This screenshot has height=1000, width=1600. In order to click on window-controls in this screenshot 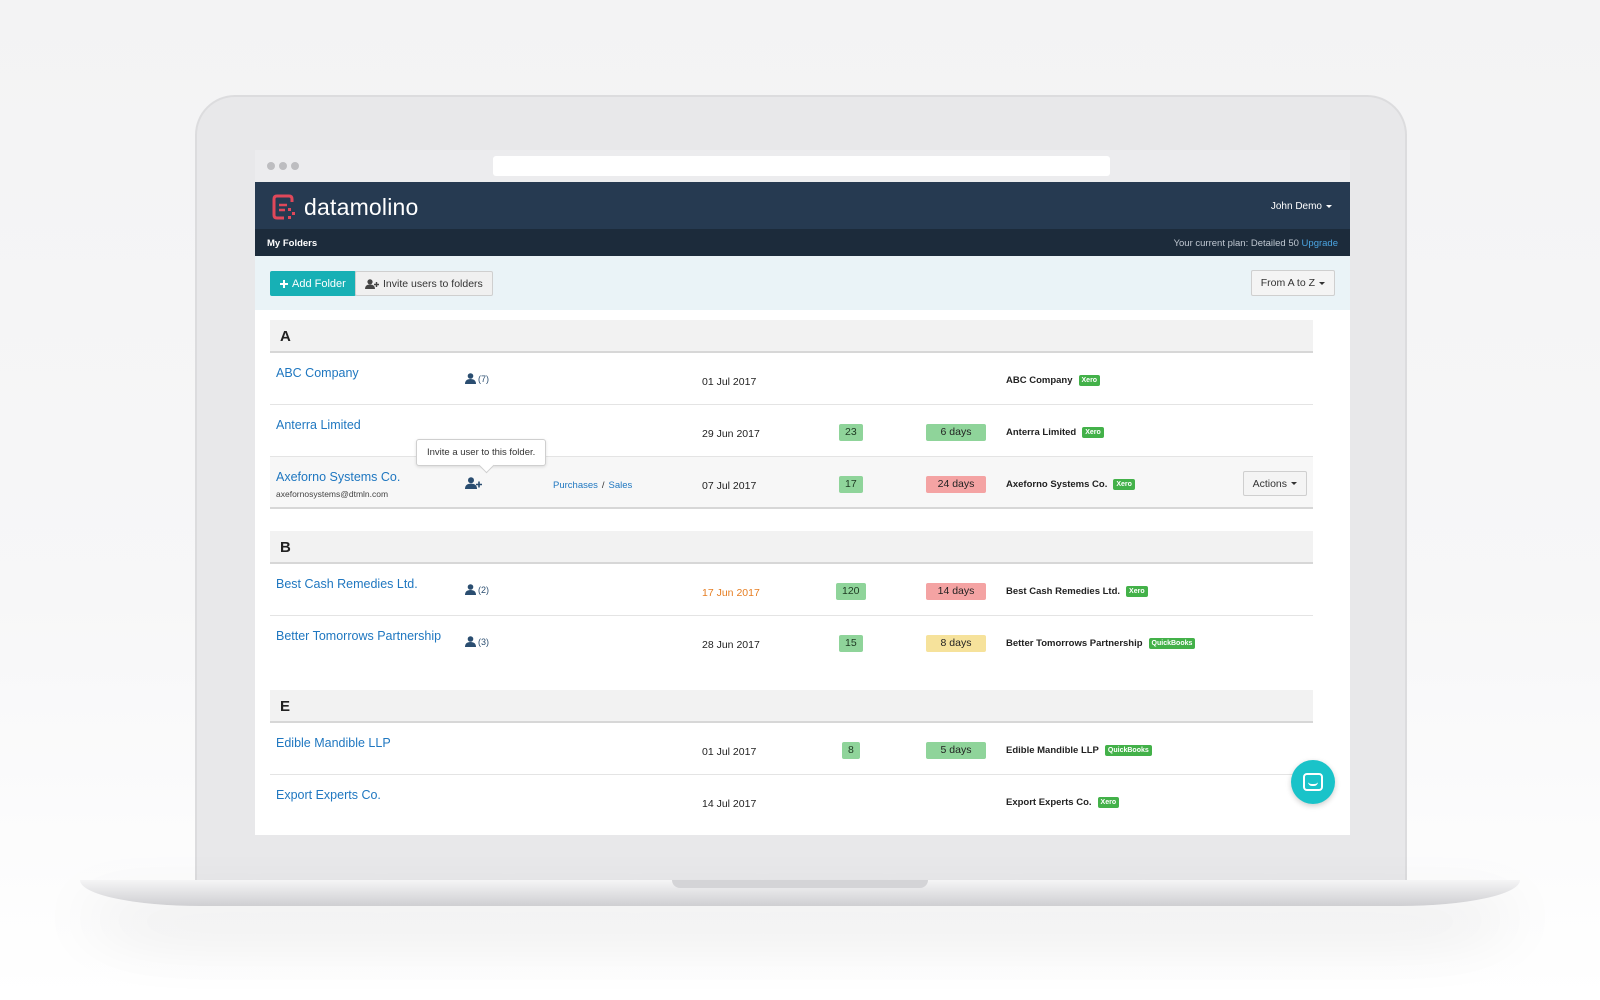, I will do `click(283, 166)`.